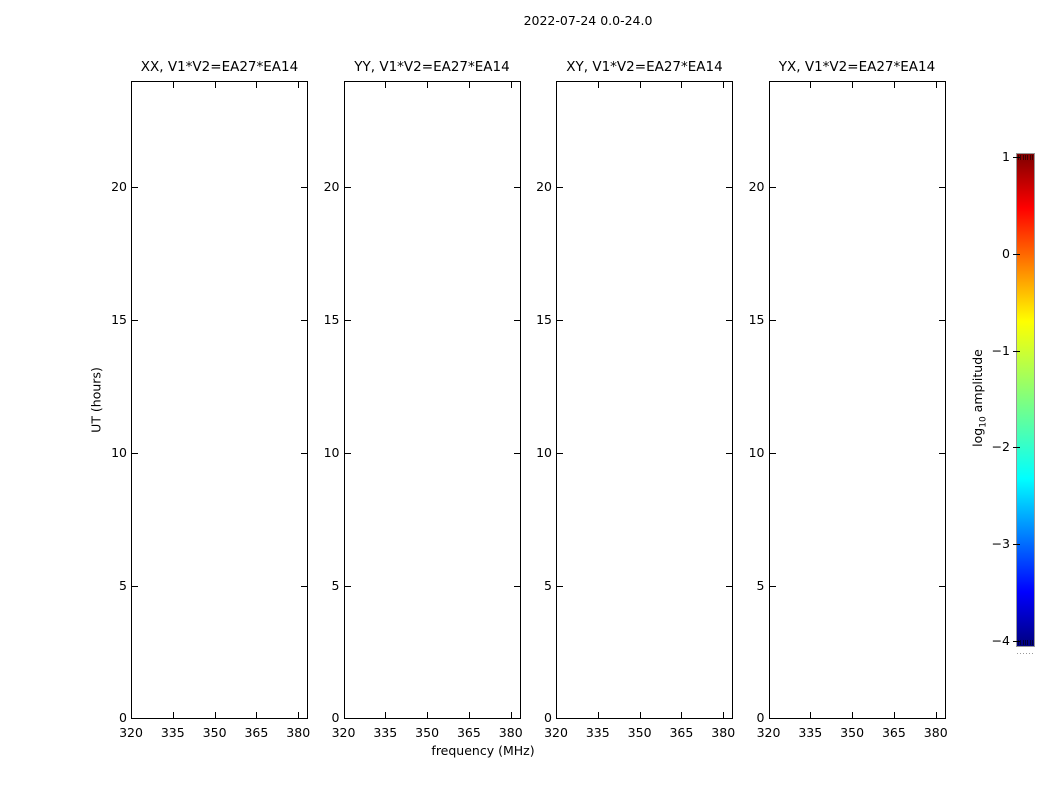  Describe the element at coordinates (335, 717) in the screenshot. I see `y-tick-label: 0` at that location.